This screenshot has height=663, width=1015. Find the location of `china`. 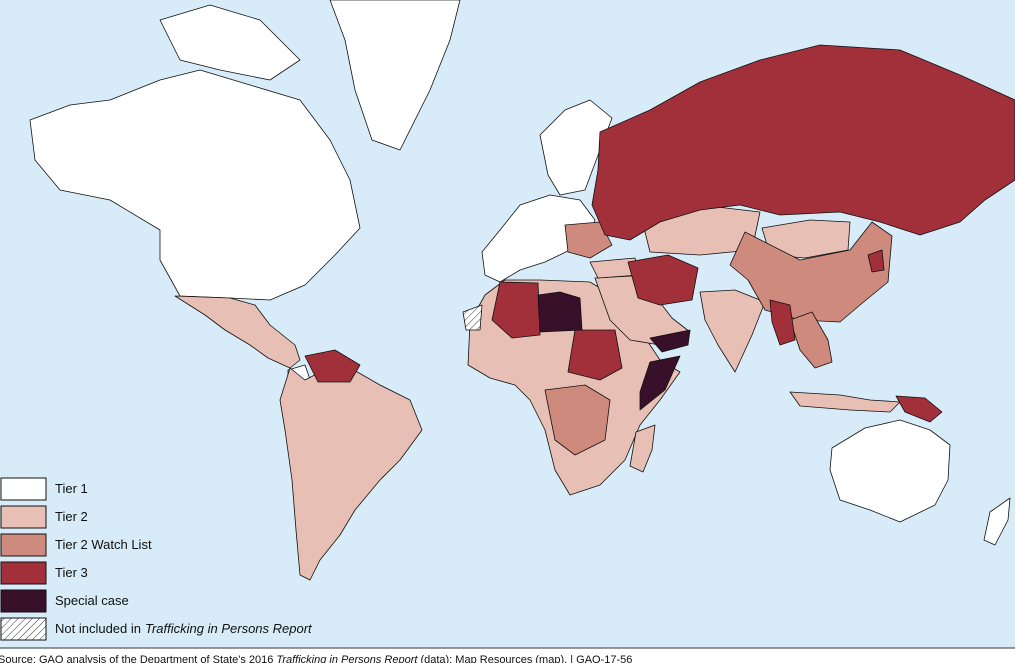

china is located at coordinates (811, 272).